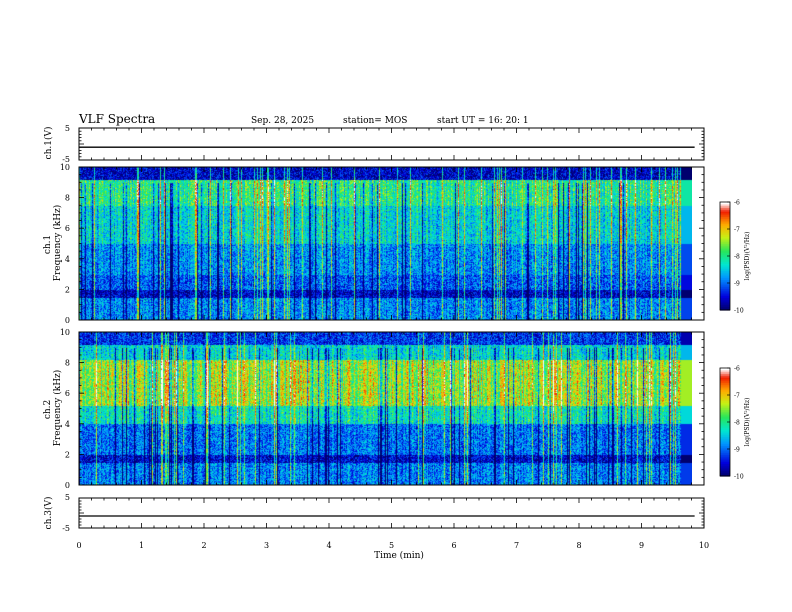  I want to click on x-tick-label: 5, so click(391, 545).